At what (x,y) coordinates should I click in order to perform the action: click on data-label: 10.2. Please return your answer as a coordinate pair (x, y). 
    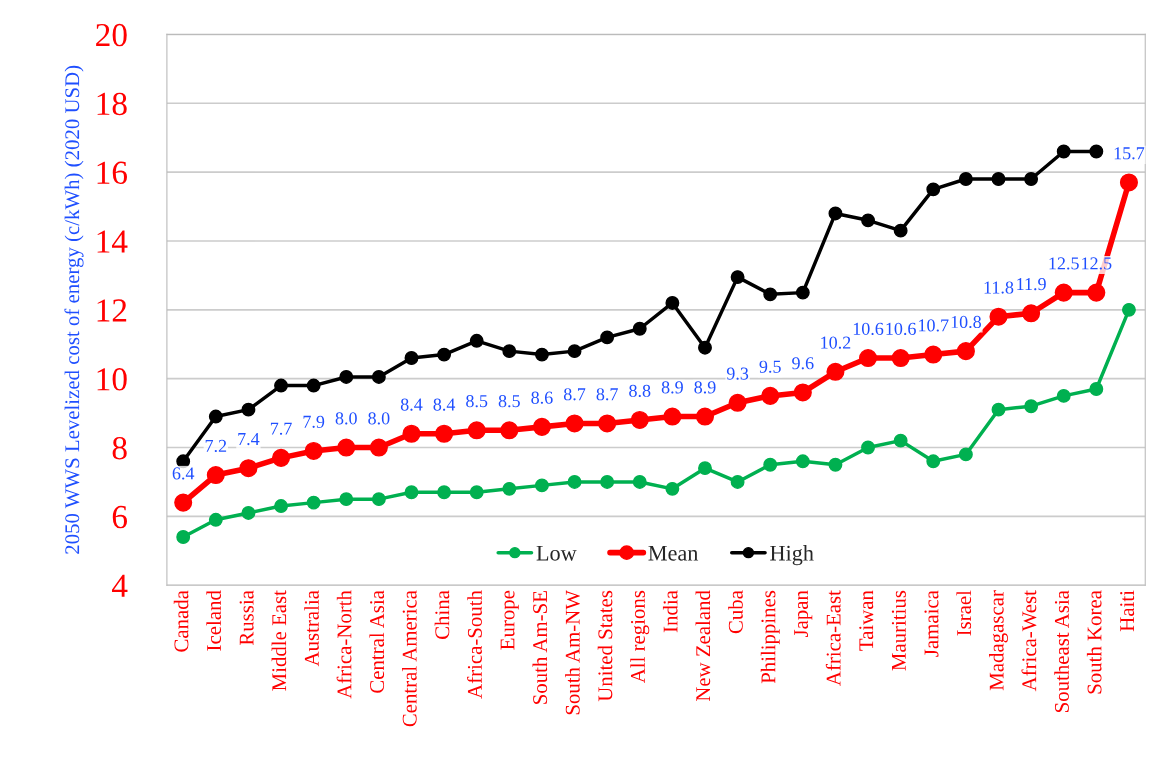
    Looking at the image, I should click on (836, 342).